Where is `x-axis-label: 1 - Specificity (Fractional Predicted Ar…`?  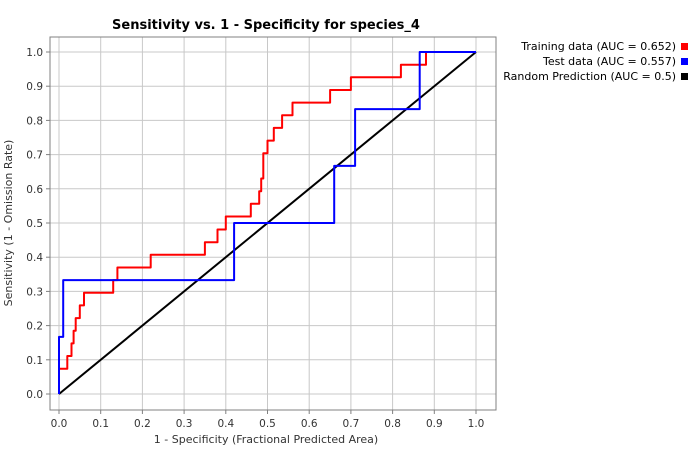
x-axis-label: 1 - Specificity (Fractional Predicted Ar… is located at coordinates (266, 439).